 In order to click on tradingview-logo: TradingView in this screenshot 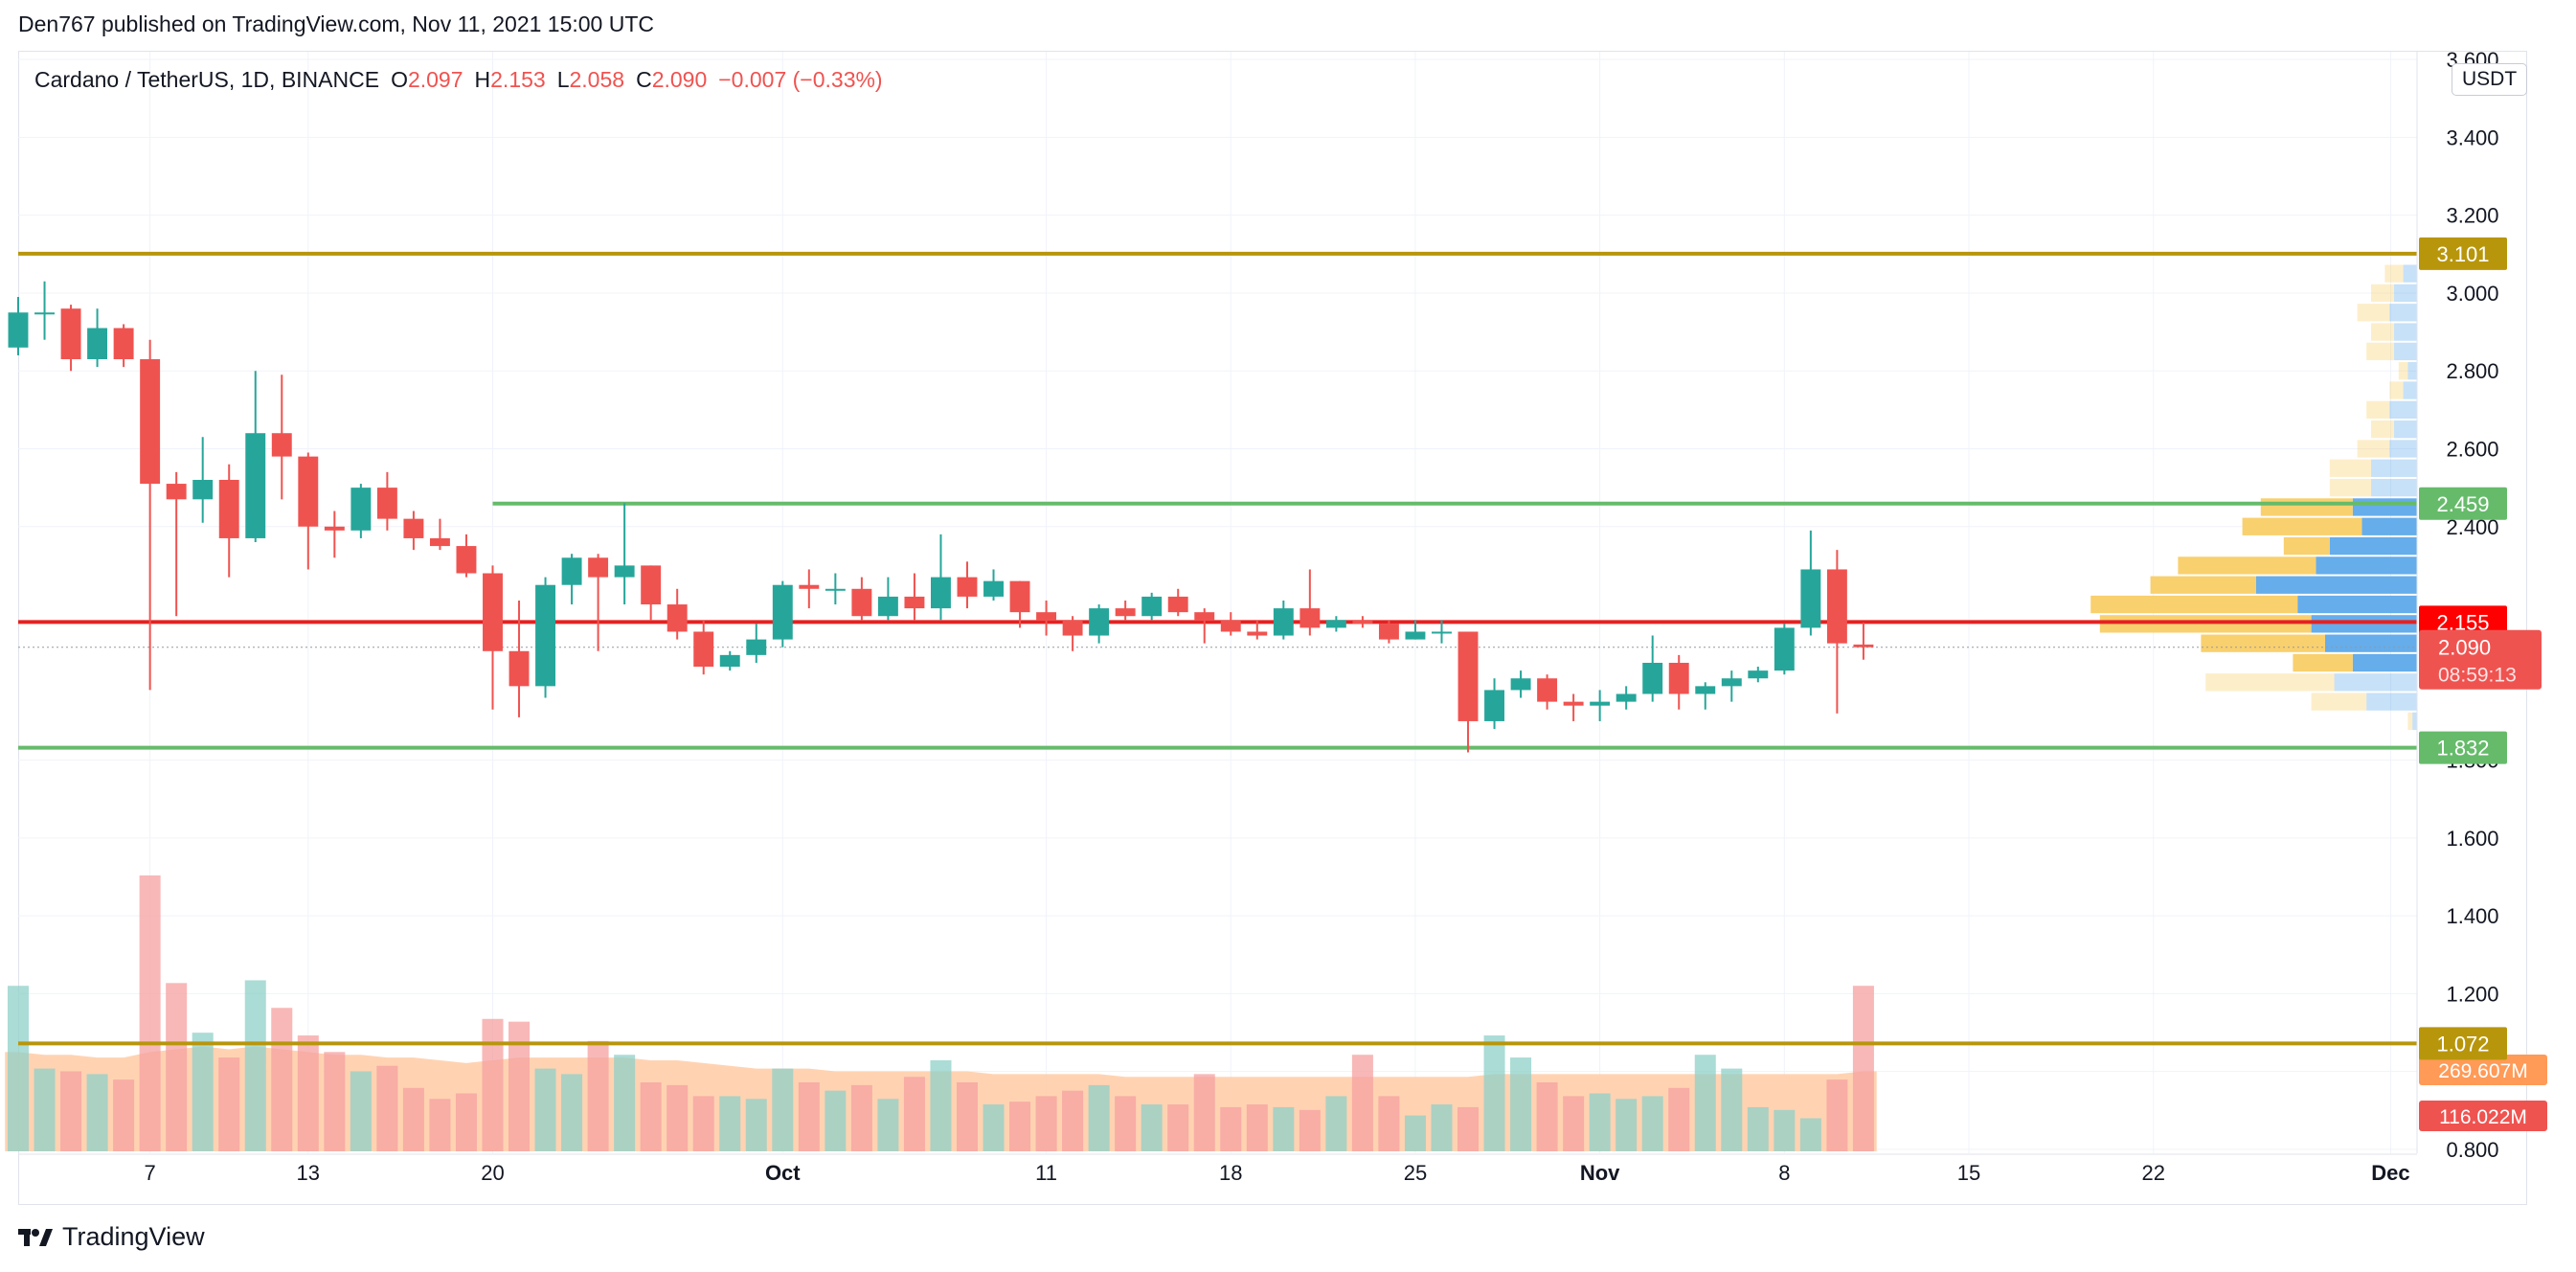, I will do `click(111, 1237)`.